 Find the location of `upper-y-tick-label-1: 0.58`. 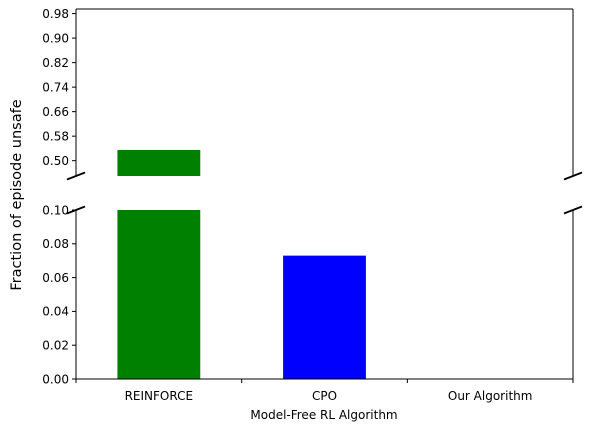

upper-y-tick-label-1: 0.58 is located at coordinates (55, 136).